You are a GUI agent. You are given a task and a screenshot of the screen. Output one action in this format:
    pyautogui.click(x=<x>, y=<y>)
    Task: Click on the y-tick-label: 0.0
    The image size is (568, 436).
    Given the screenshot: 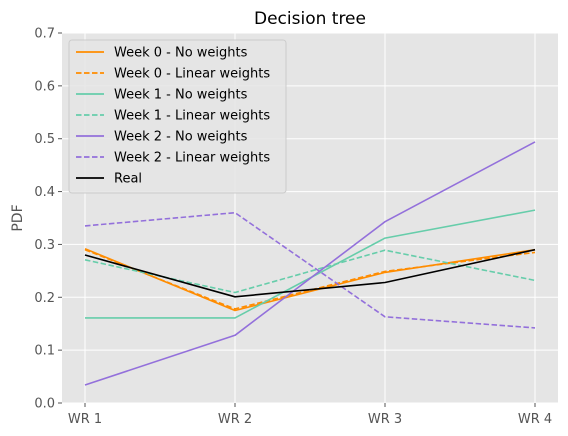 What is the action you would take?
    pyautogui.click(x=44, y=404)
    